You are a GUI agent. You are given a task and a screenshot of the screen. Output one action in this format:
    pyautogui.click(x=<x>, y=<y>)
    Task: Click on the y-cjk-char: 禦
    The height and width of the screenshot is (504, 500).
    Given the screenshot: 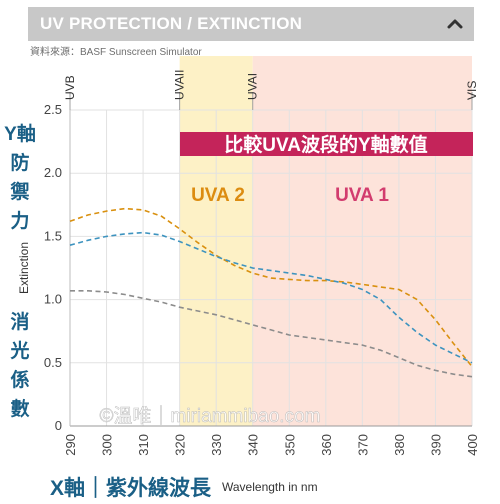 What is the action you would take?
    pyautogui.click(x=20, y=192)
    